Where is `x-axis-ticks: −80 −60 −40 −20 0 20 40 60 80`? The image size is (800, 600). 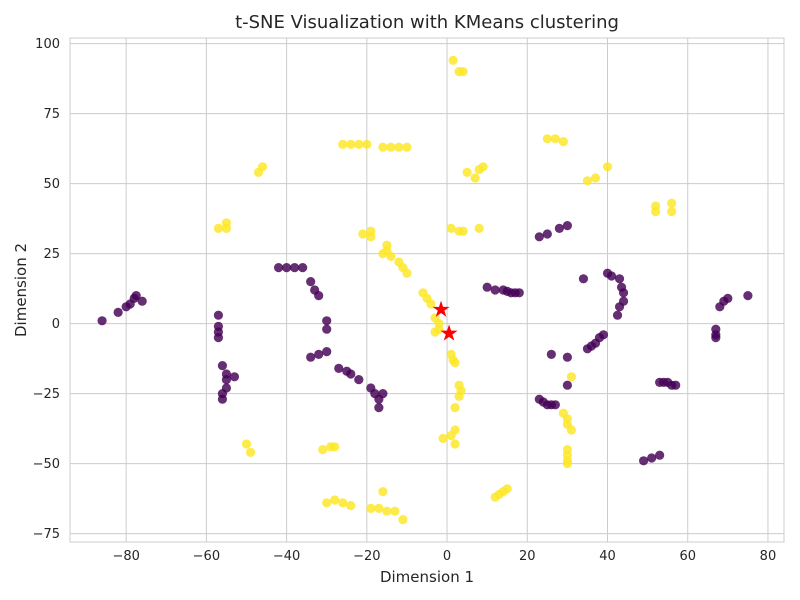 x-axis-ticks: −80 −60 −40 −20 0 20 40 60 80 is located at coordinates (444, 556).